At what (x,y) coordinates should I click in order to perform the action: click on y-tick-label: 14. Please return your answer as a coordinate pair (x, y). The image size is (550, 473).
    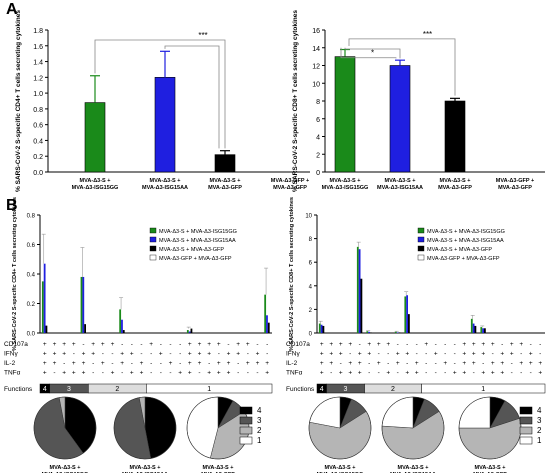
    Looking at the image, I should click on (316, 49).